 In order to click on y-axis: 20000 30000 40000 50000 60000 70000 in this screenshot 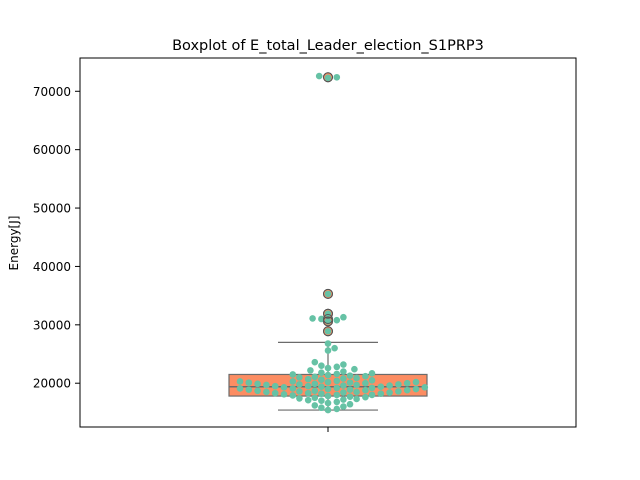, I will do `click(56, 238)`.